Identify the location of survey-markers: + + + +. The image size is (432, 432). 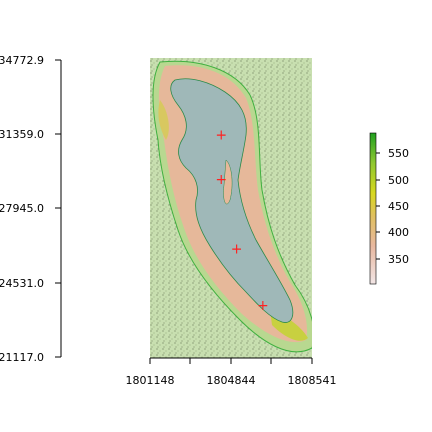
(241, 220).